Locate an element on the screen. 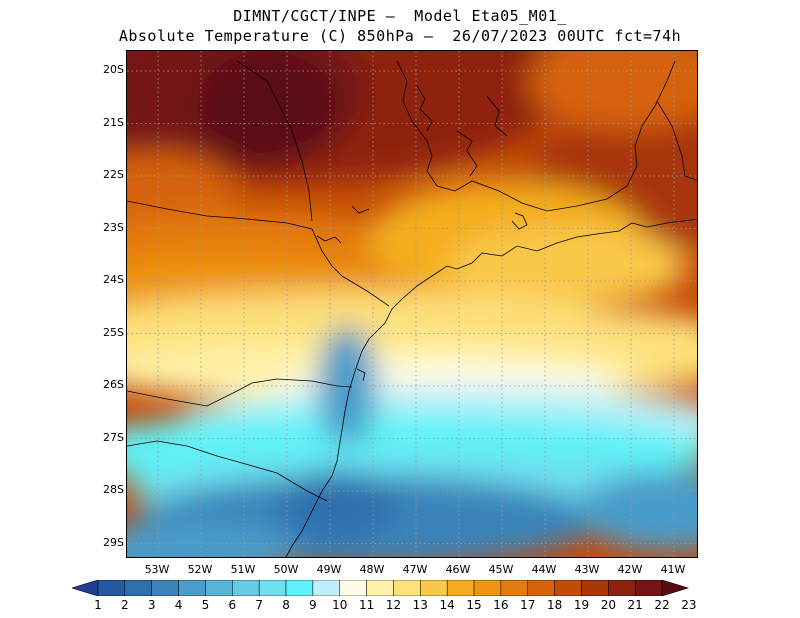 The image size is (800, 618). lon-label: 53W is located at coordinates (157, 569).